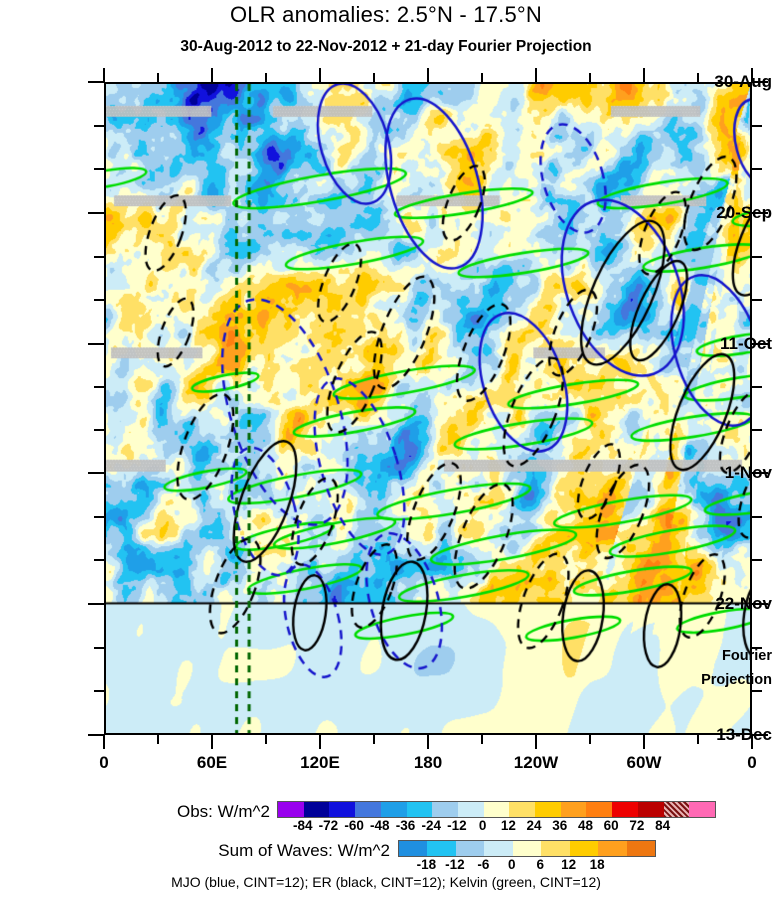 This screenshot has height=899, width=772. I want to click on ytick-label-1: 20-Sep, so click(744, 212).